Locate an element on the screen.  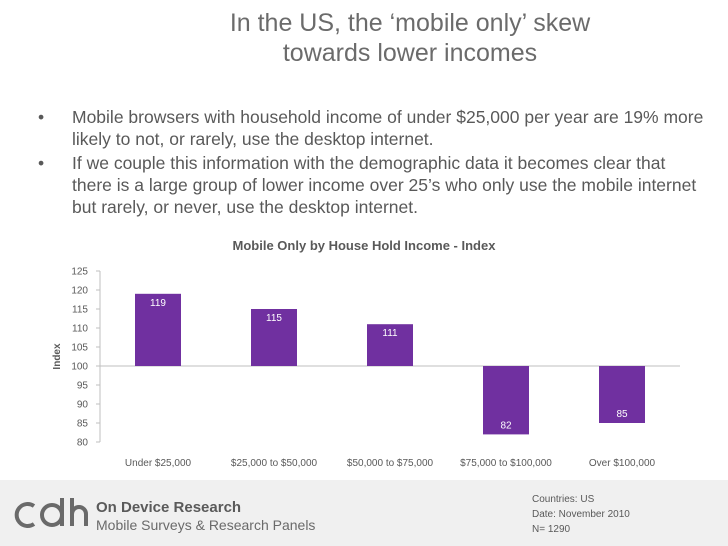
y-tick-label: 80 is located at coordinates (83, 443).